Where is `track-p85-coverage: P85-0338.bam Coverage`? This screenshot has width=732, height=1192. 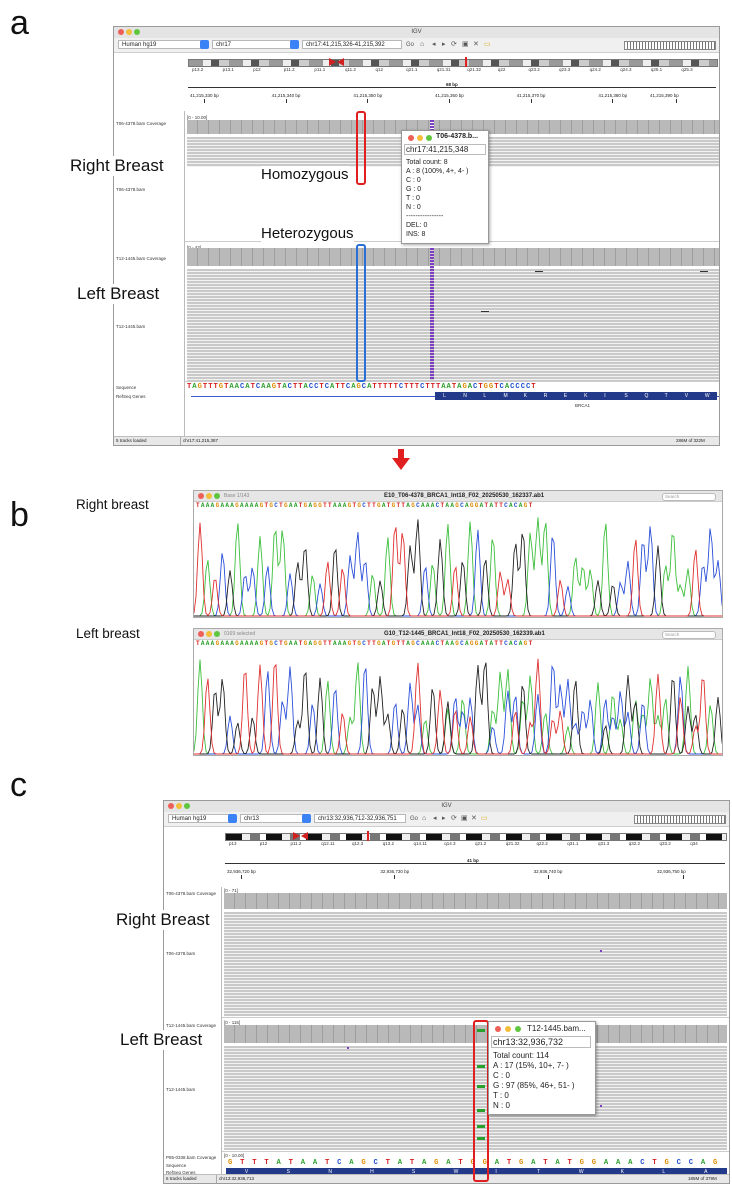 track-p85-coverage: P85-0338.bam Coverage is located at coordinates (191, 1157).